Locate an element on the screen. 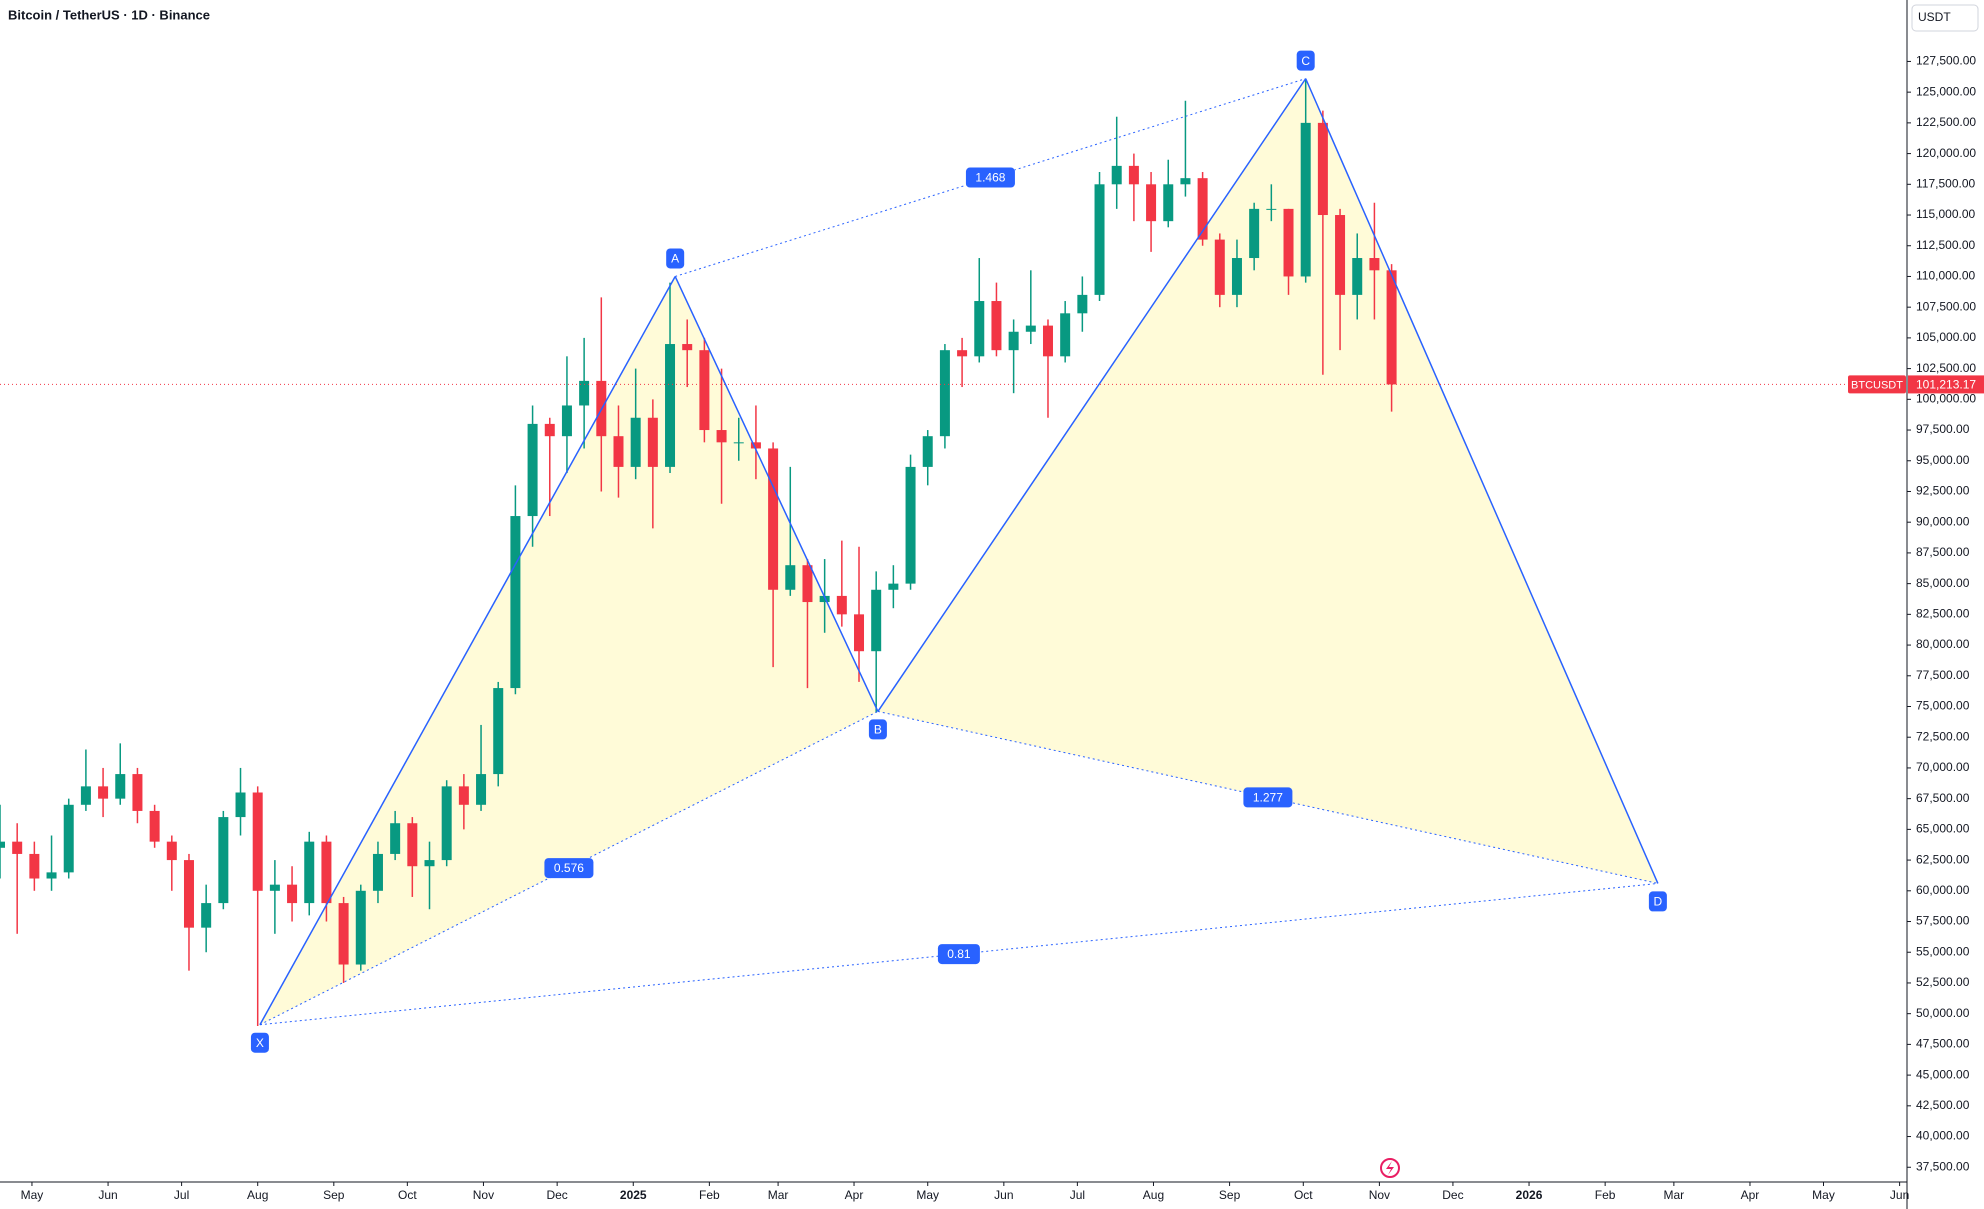 This screenshot has width=1984, height=1209. pattern-ratio: 1.277 is located at coordinates (1268, 798).